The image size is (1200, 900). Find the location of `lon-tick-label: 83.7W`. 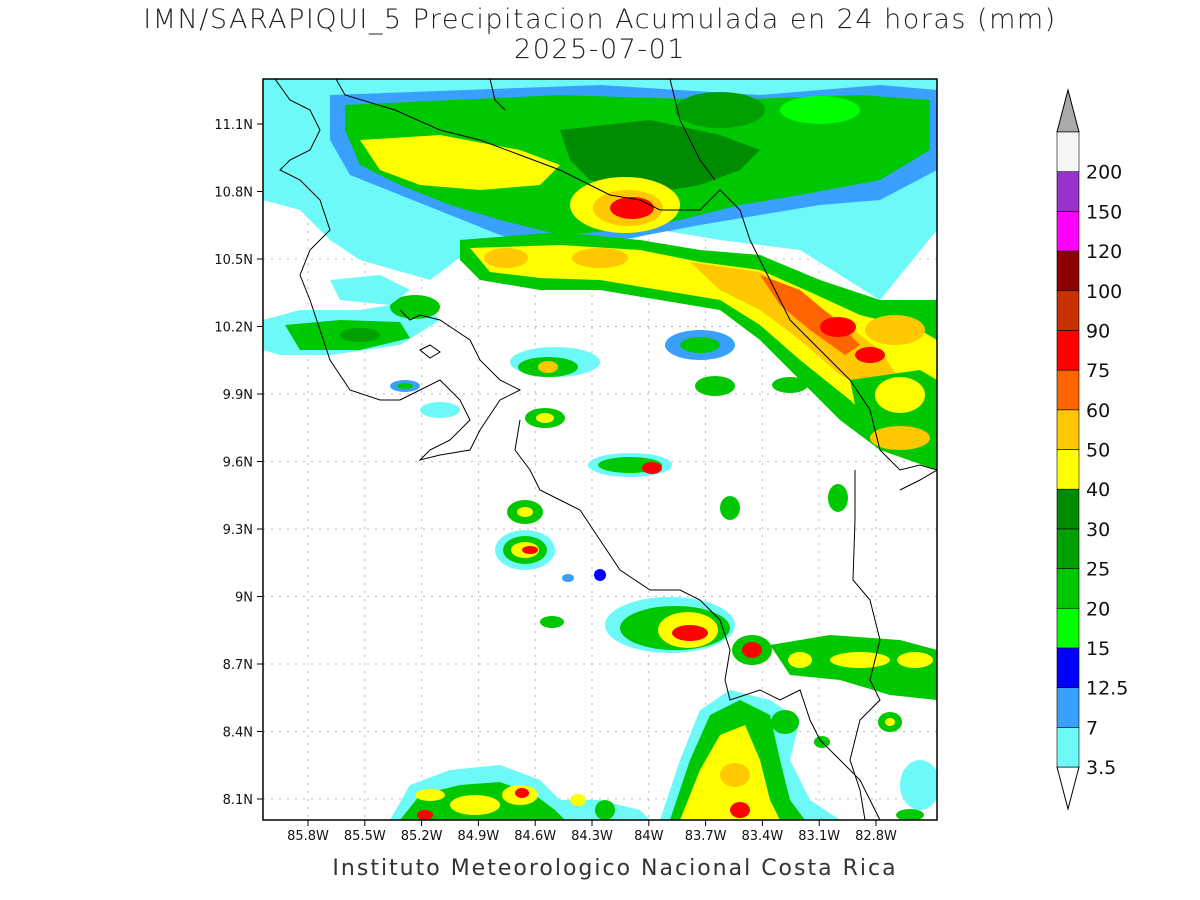

lon-tick-label: 83.7W is located at coordinates (706, 836).